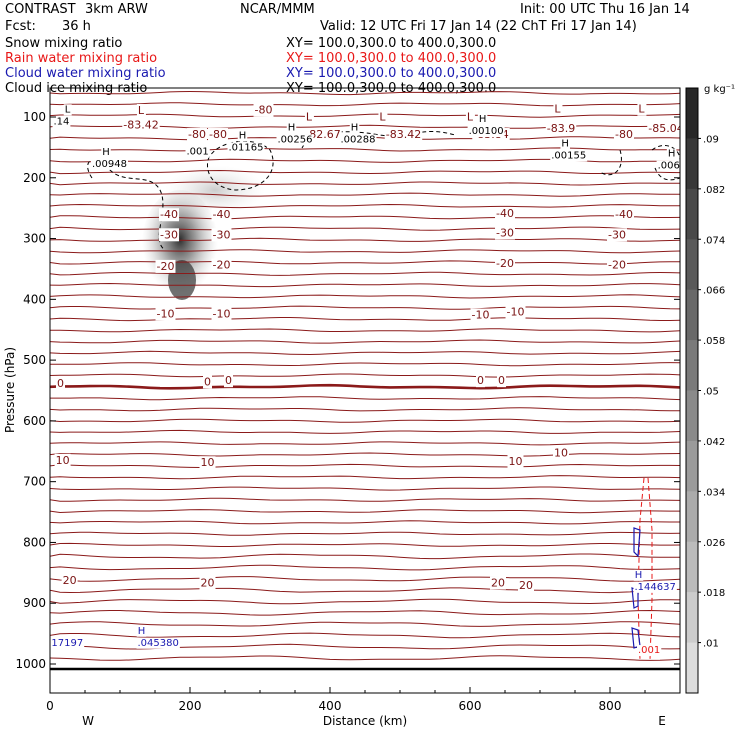 The width and height of the screenshot is (740, 740). Describe the element at coordinates (322, 134) in the screenshot. I see `temperature-label: -82.67` at that location.